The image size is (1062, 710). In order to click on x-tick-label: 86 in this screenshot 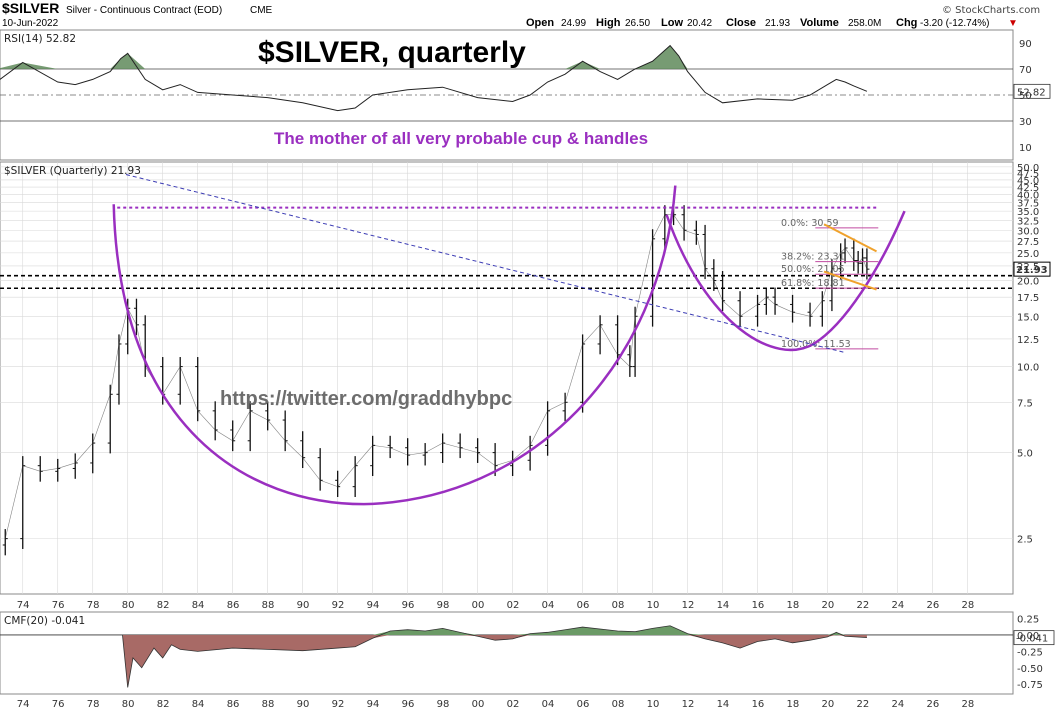, I will do `click(233, 704)`.